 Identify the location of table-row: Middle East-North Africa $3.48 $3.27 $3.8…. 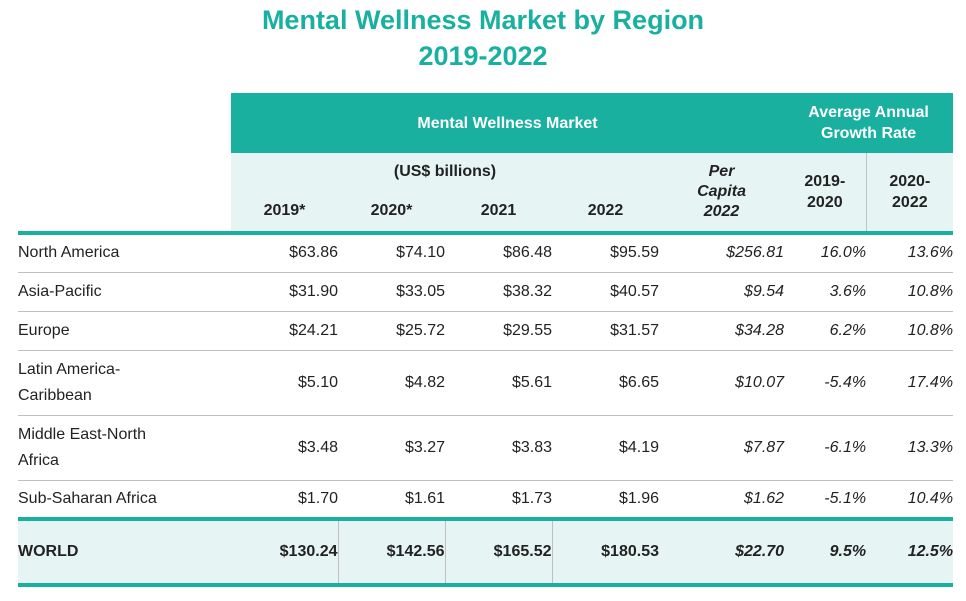
(486, 448).